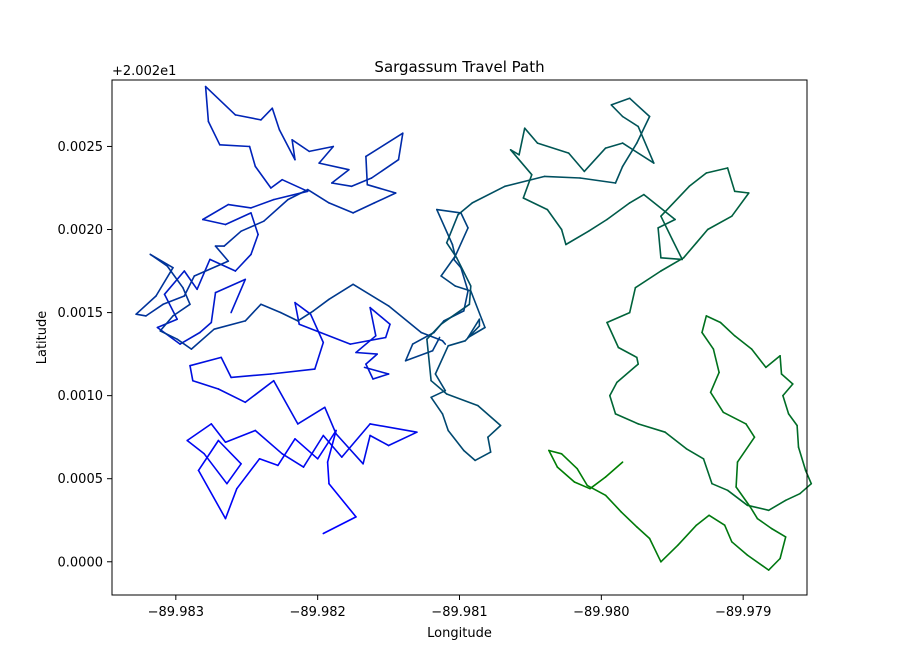  Describe the element at coordinates (459, 612) in the screenshot. I see `x-tick-label: −89.981` at that location.